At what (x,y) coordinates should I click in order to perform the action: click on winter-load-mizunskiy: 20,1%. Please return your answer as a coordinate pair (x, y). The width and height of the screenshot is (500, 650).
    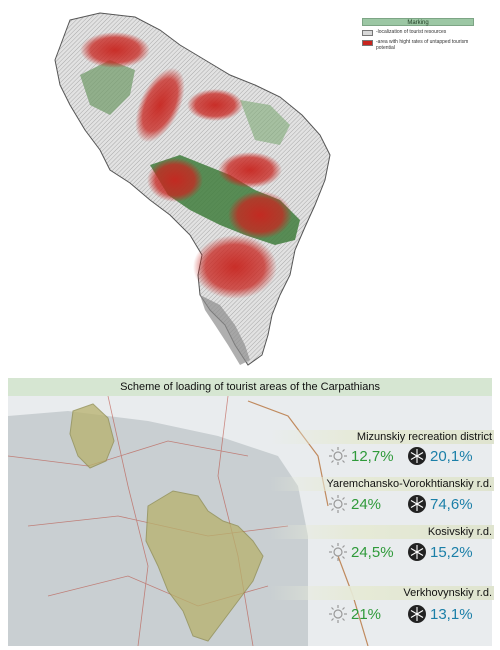
    Looking at the image, I should click on (451, 456).